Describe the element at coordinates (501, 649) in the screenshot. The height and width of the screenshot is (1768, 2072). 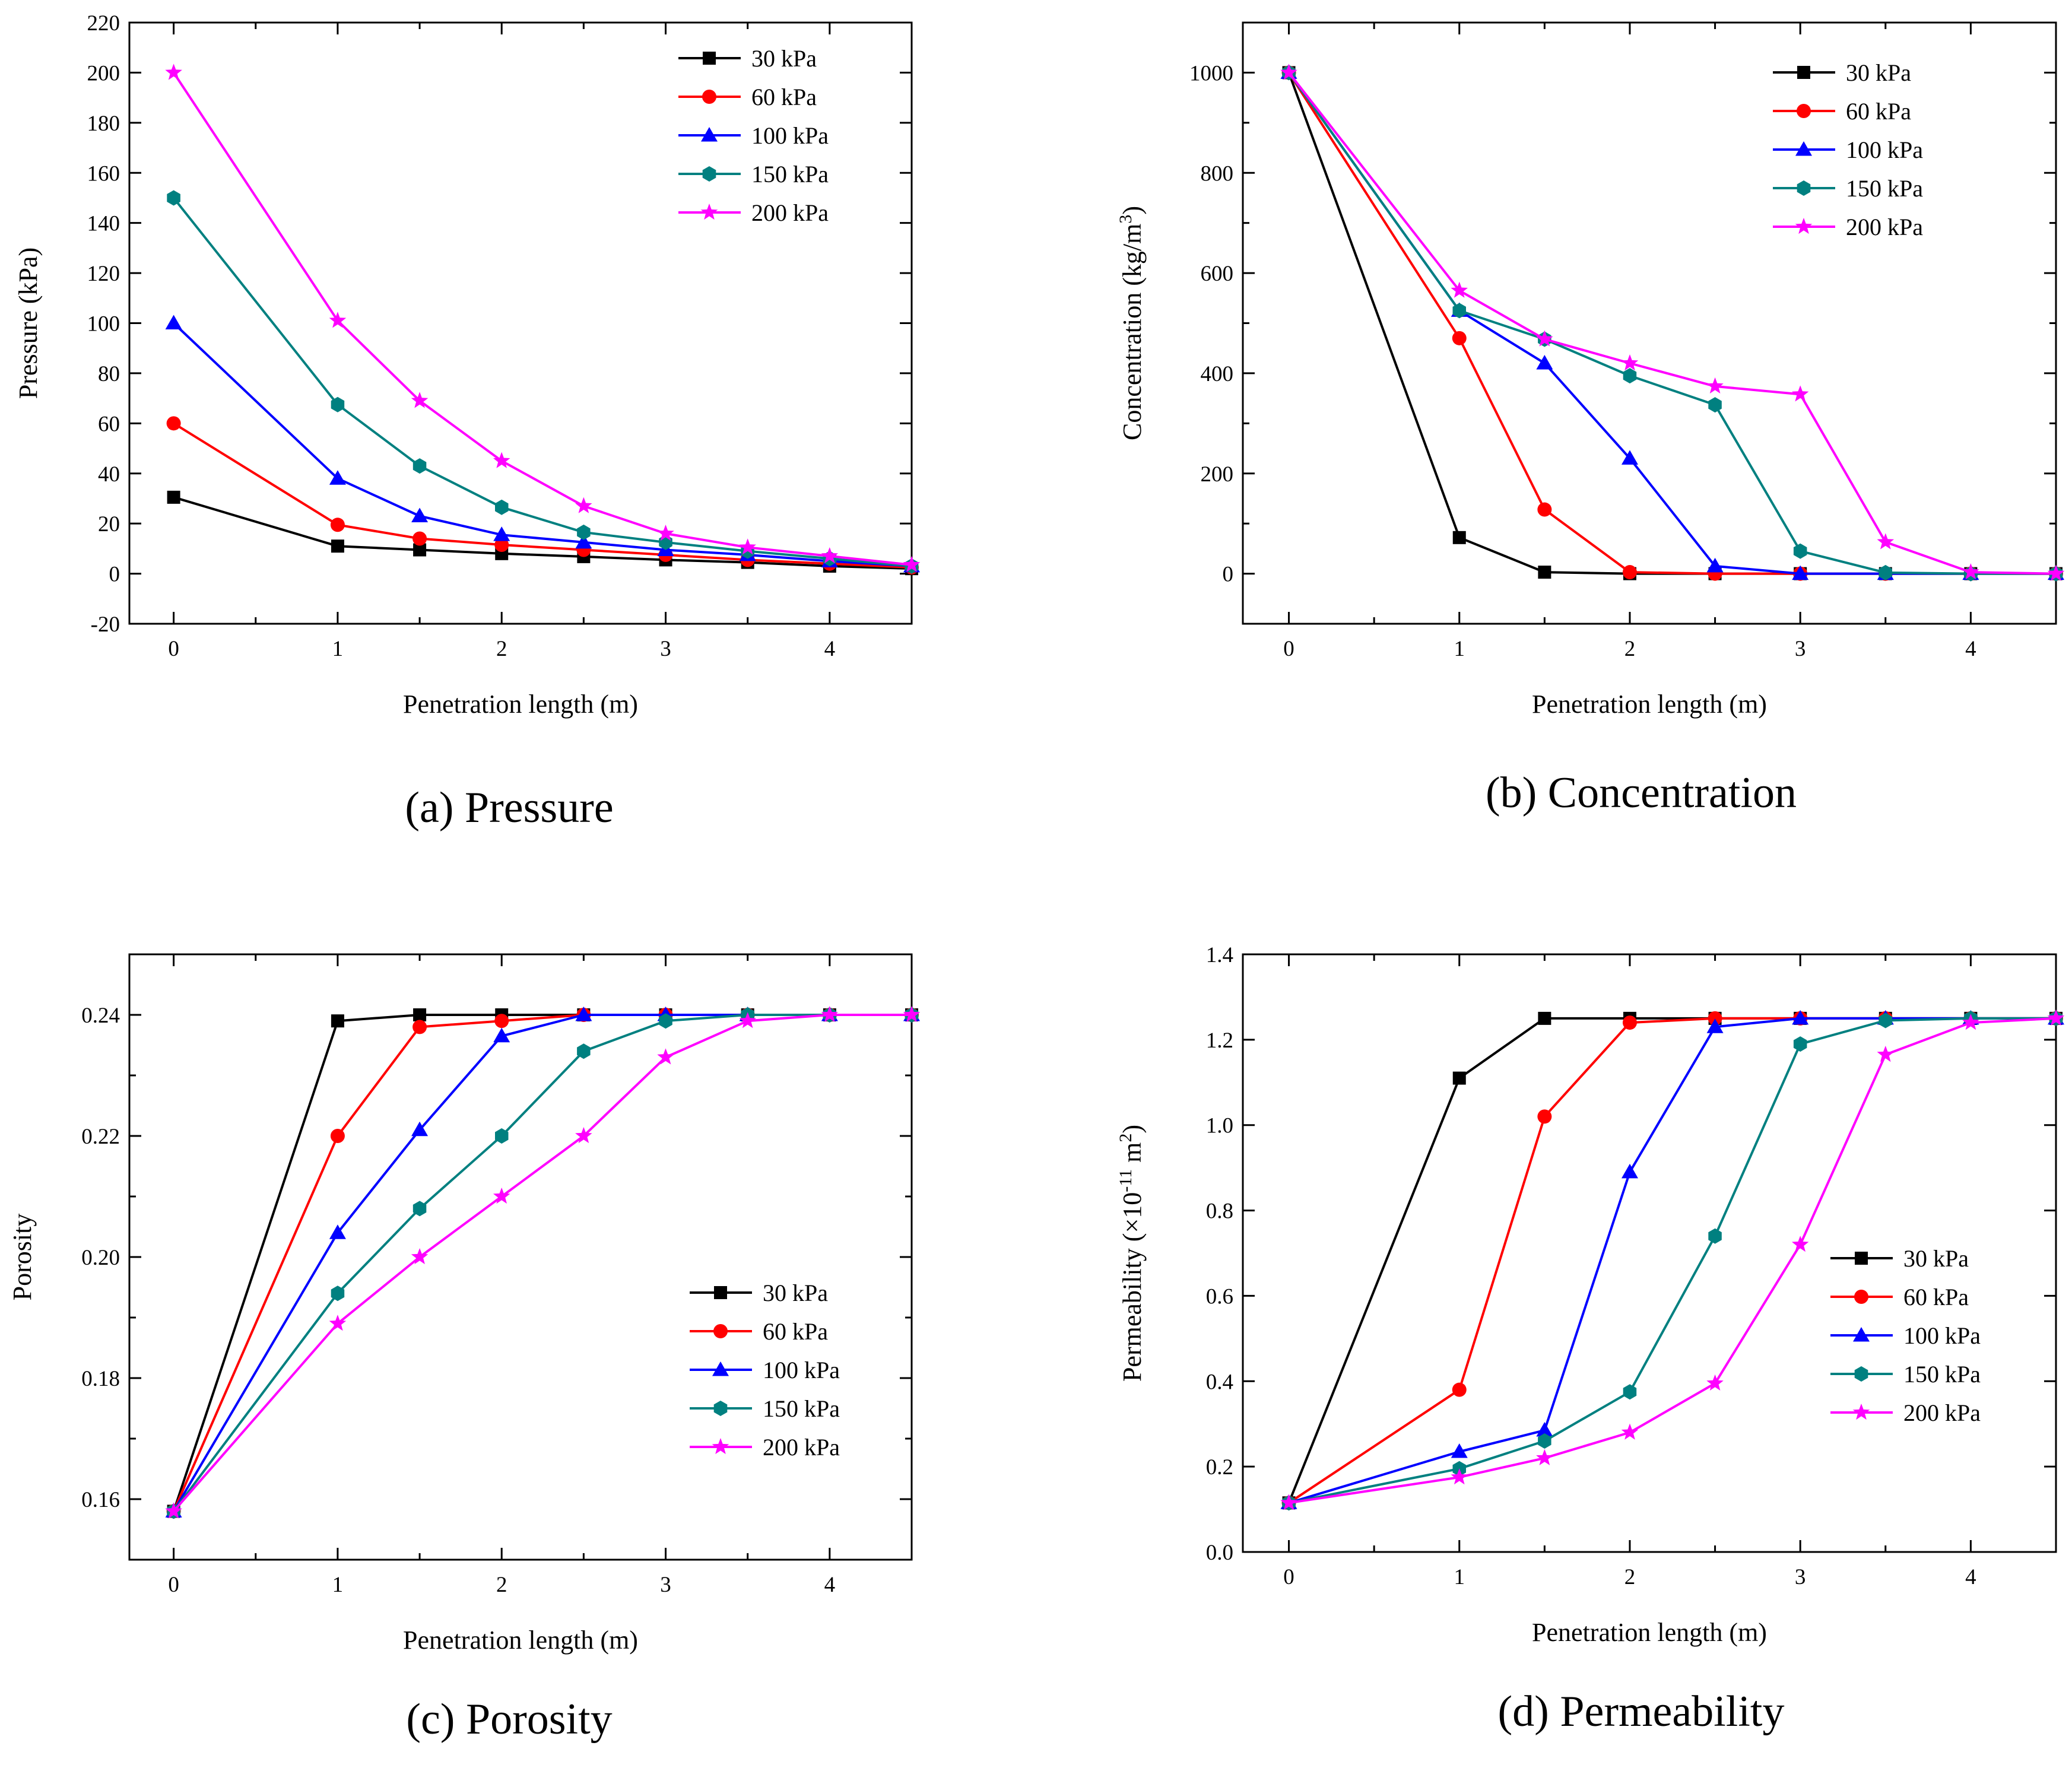
I see `x-tick-label: 2` at that location.